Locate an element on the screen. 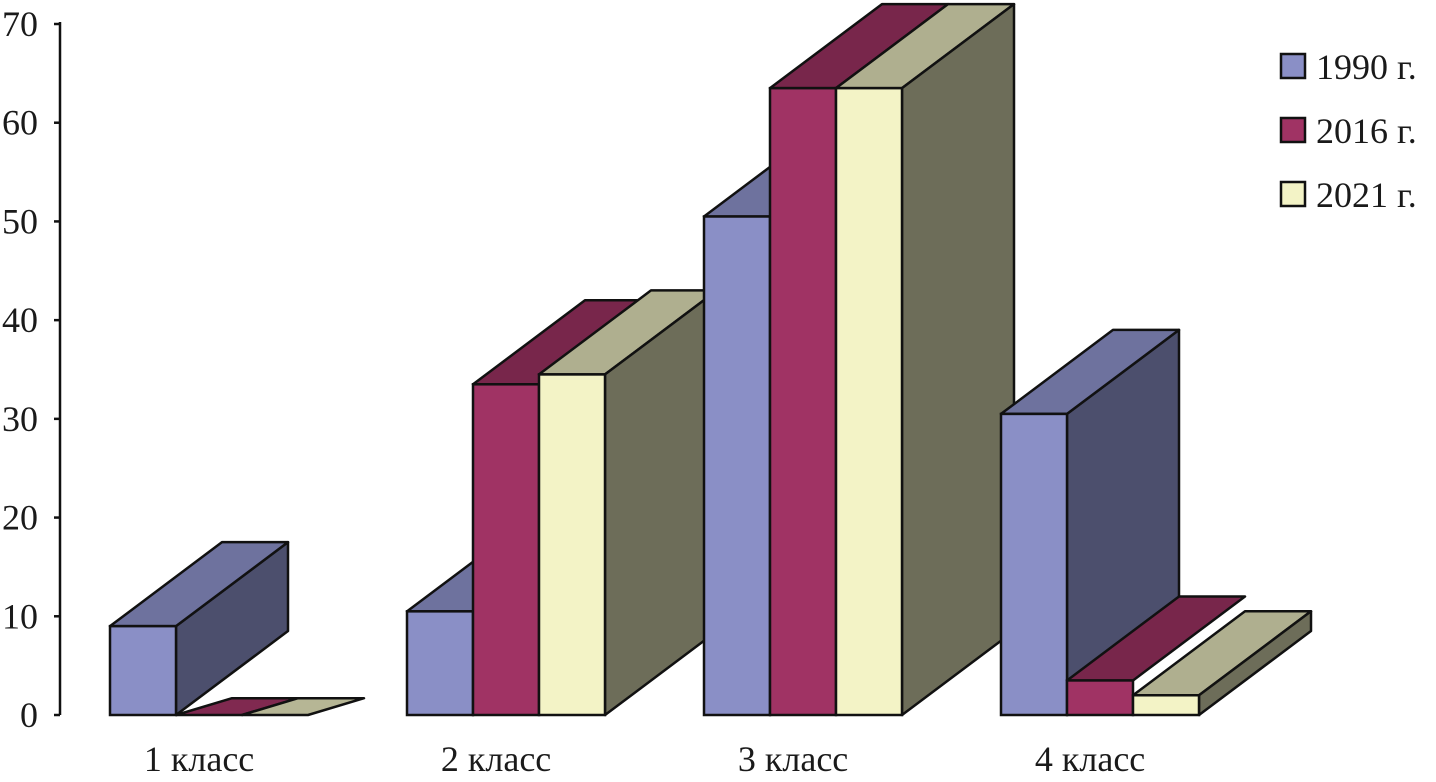  legend: 1990 г. 2016 г. 2021 г. is located at coordinates (1348, 131).